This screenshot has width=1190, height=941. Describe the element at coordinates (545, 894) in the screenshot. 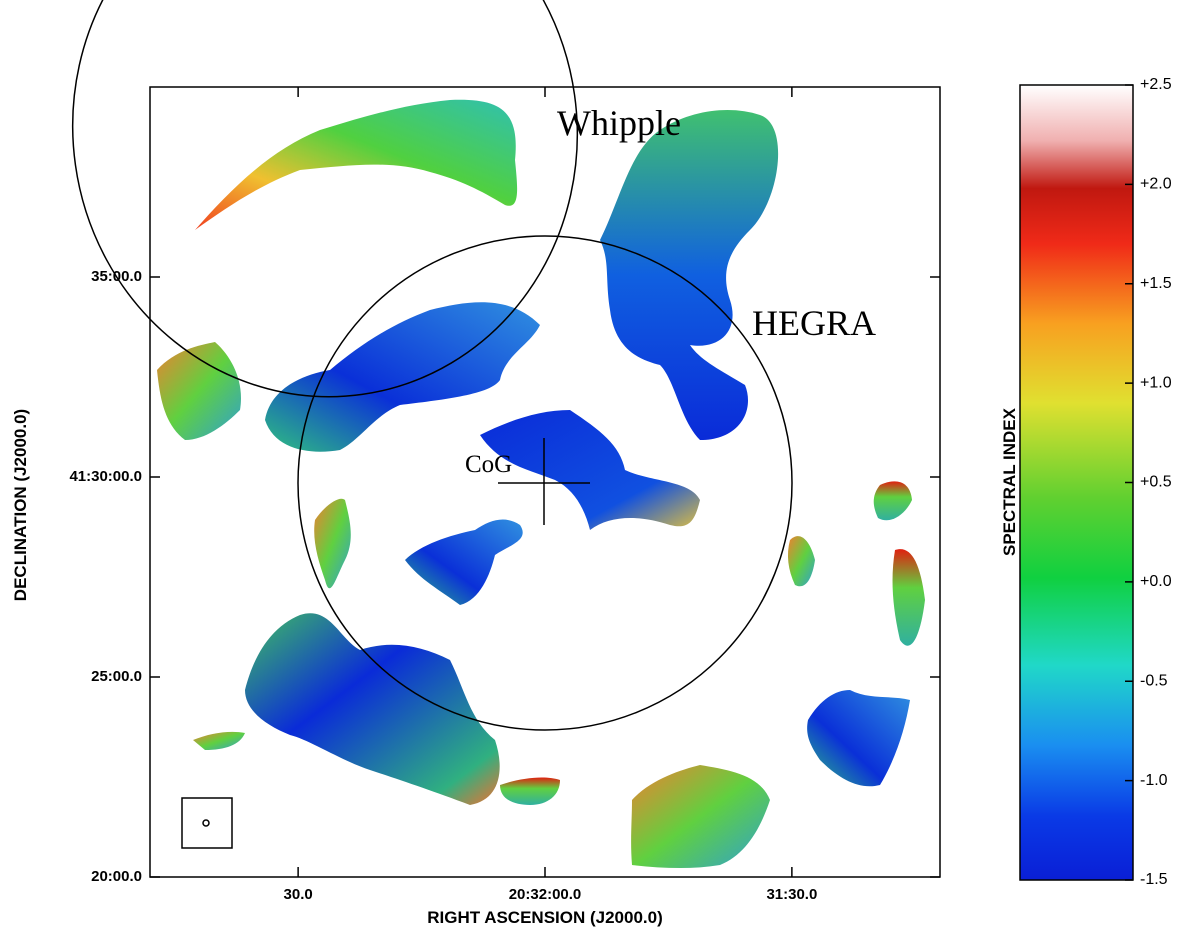

I see `x-tick-label: 20:32:00.0` at that location.